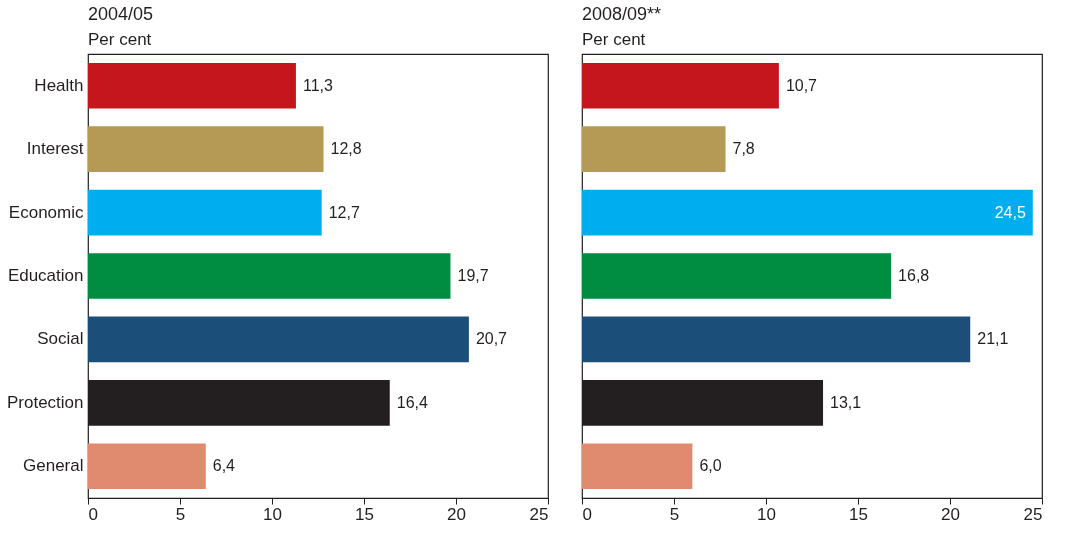 The image size is (1080, 537). Describe the element at coordinates (846, 402) in the screenshot. I see `data-label: 13,1` at that location.